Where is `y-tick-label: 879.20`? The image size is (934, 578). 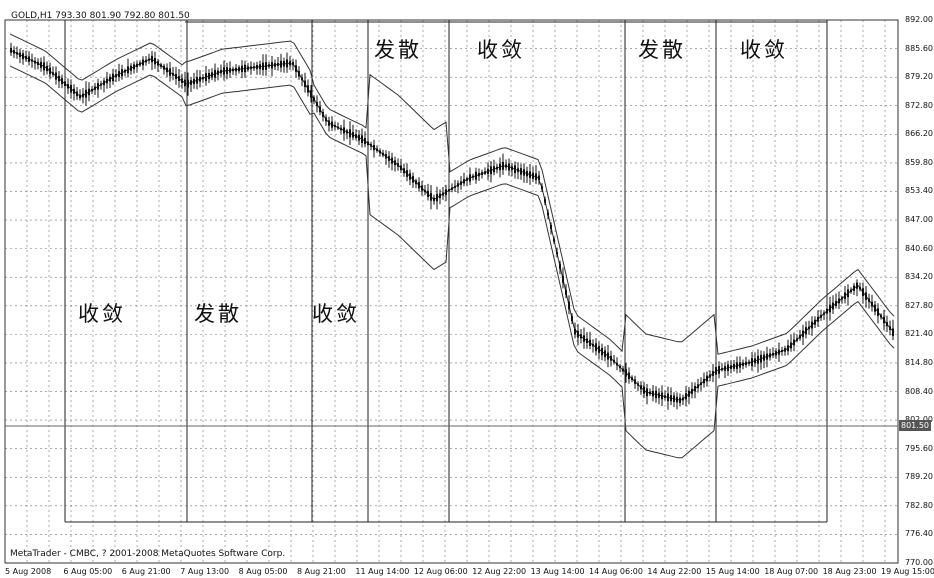
y-tick-label: 879.20 is located at coordinates (919, 77).